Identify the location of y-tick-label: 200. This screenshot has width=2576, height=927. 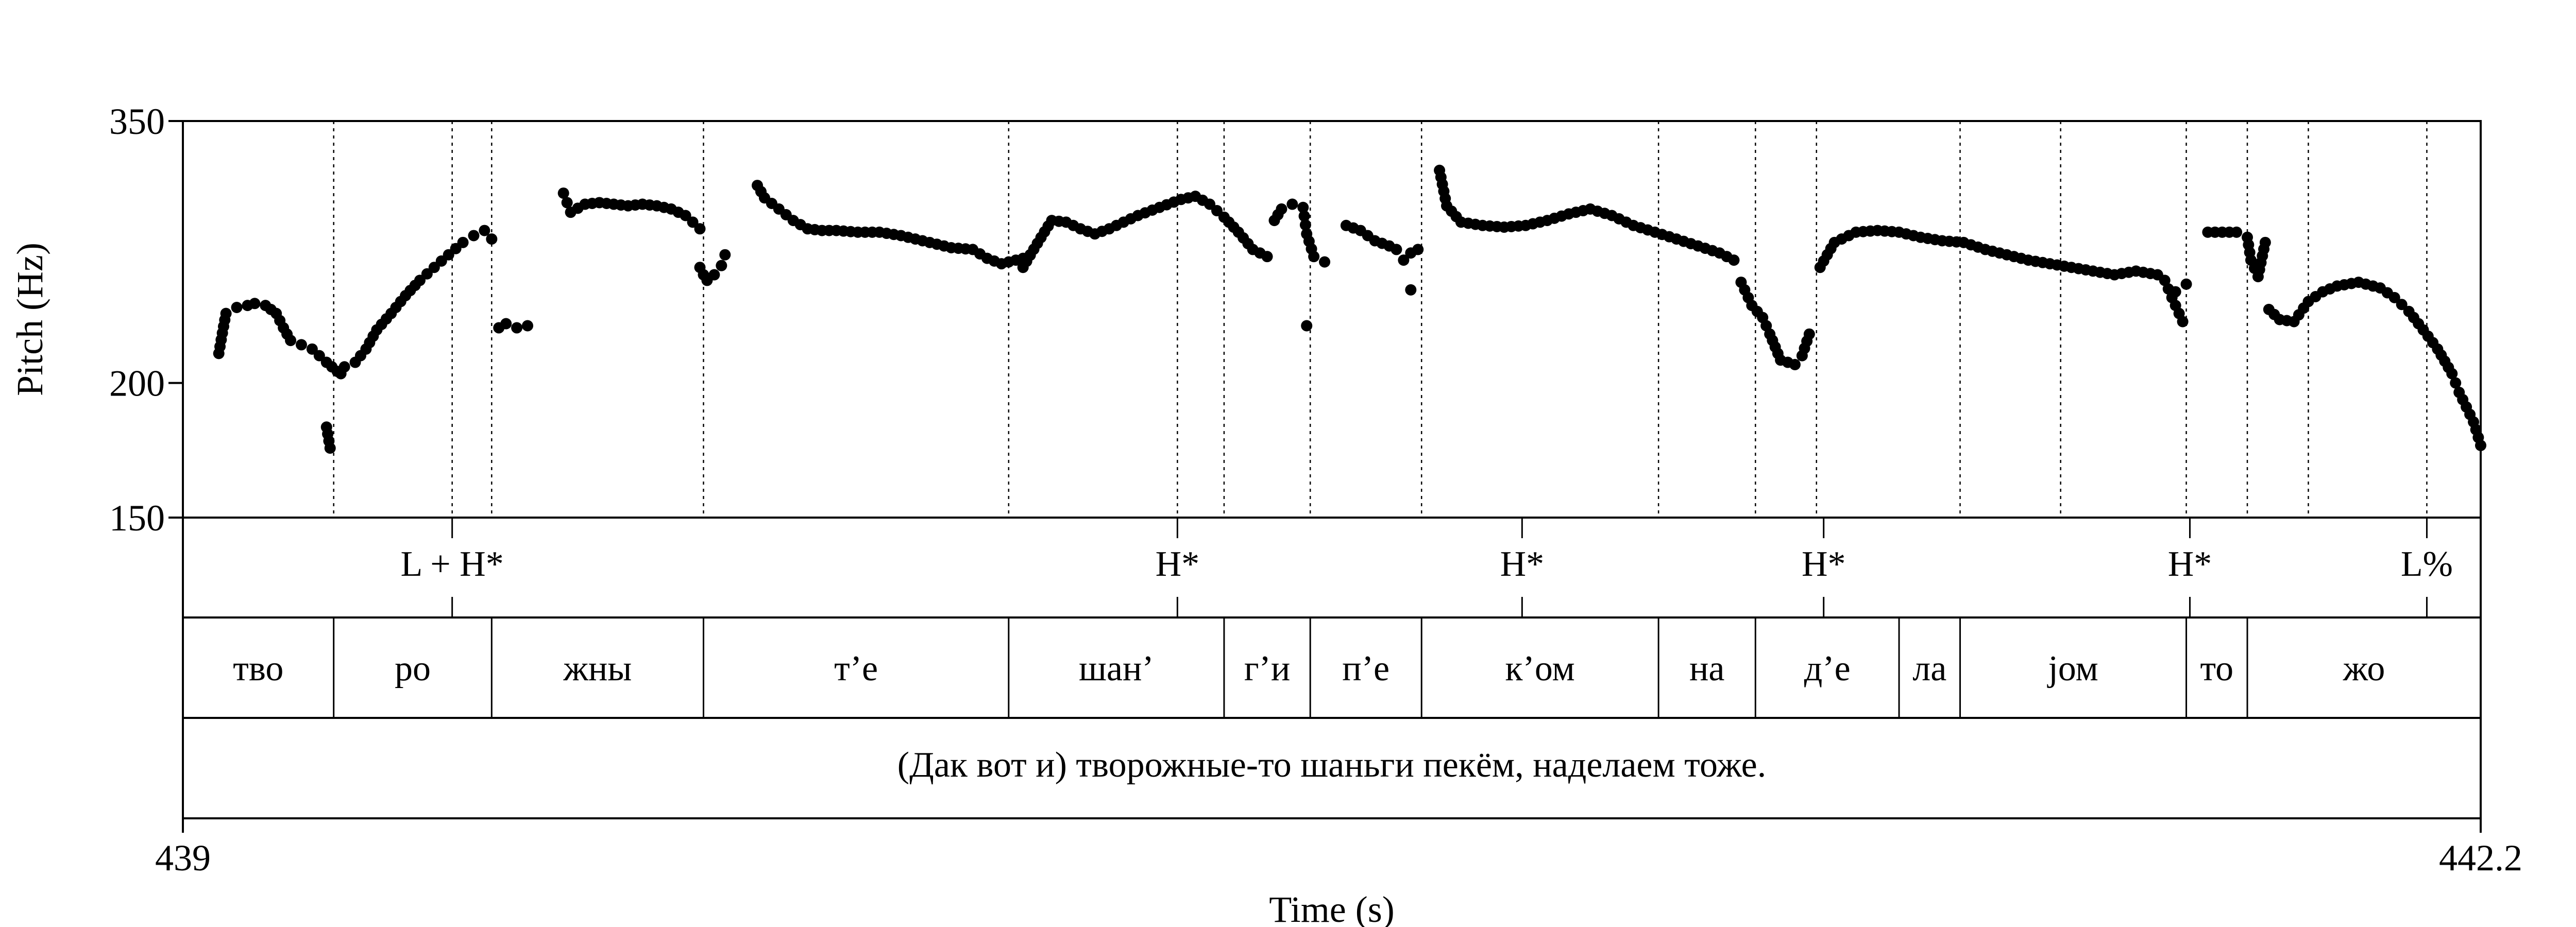
(137, 383).